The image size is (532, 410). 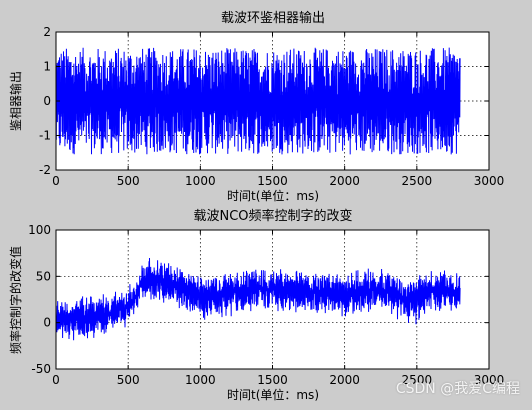 What do you see at coordinates (273, 18) in the screenshot?
I see `chart-title: 载波环鉴相器输出` at bounding box center [273, 18].